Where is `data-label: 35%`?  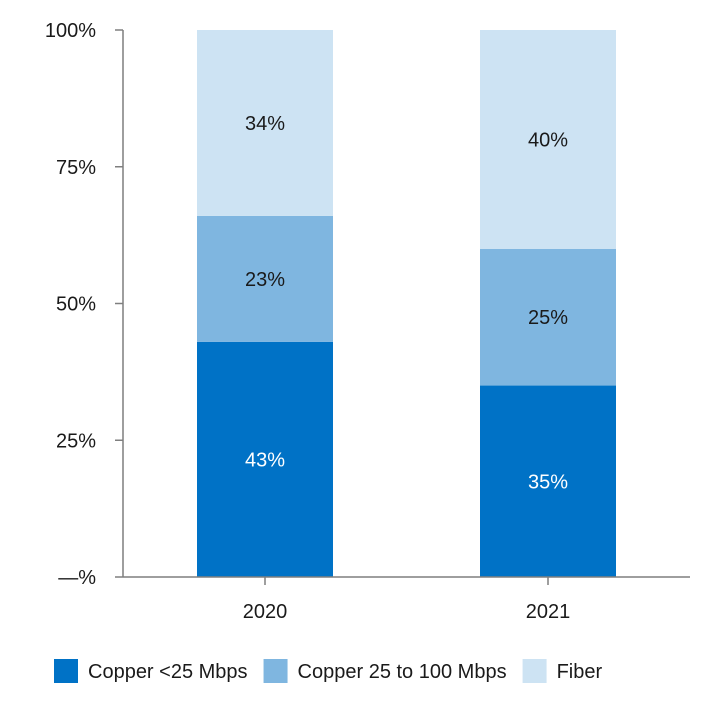 data-label: 35% is located at coordinates (548, 482).